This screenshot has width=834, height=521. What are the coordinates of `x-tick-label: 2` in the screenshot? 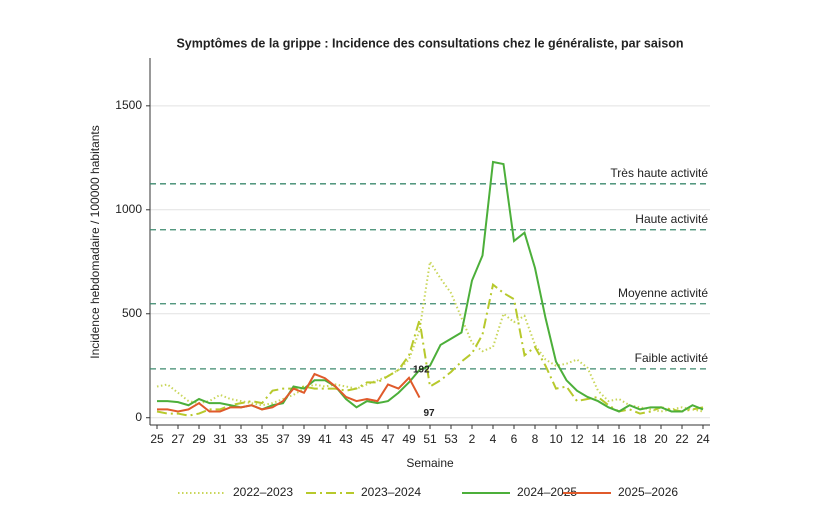 It's located at (472, 439).